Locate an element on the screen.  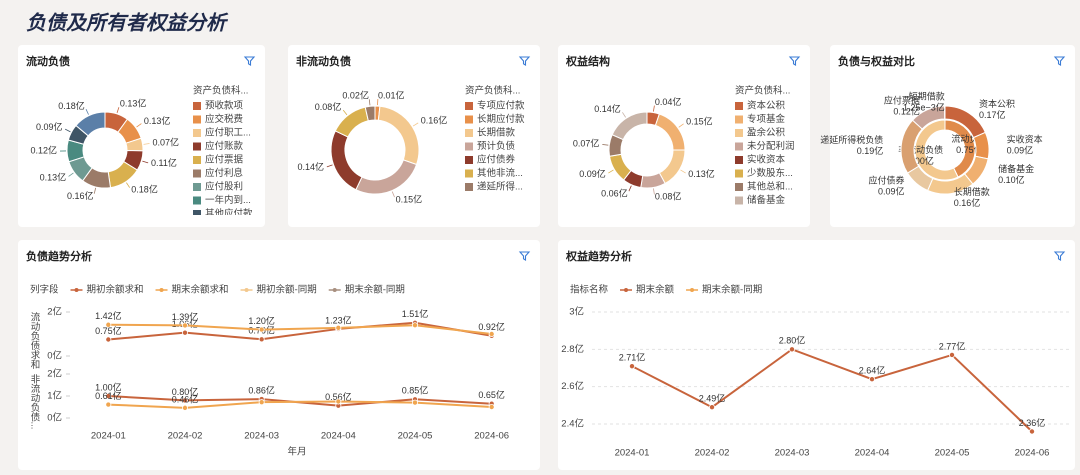
data-label: 0.04亿 is located at coordinates (668, 101).